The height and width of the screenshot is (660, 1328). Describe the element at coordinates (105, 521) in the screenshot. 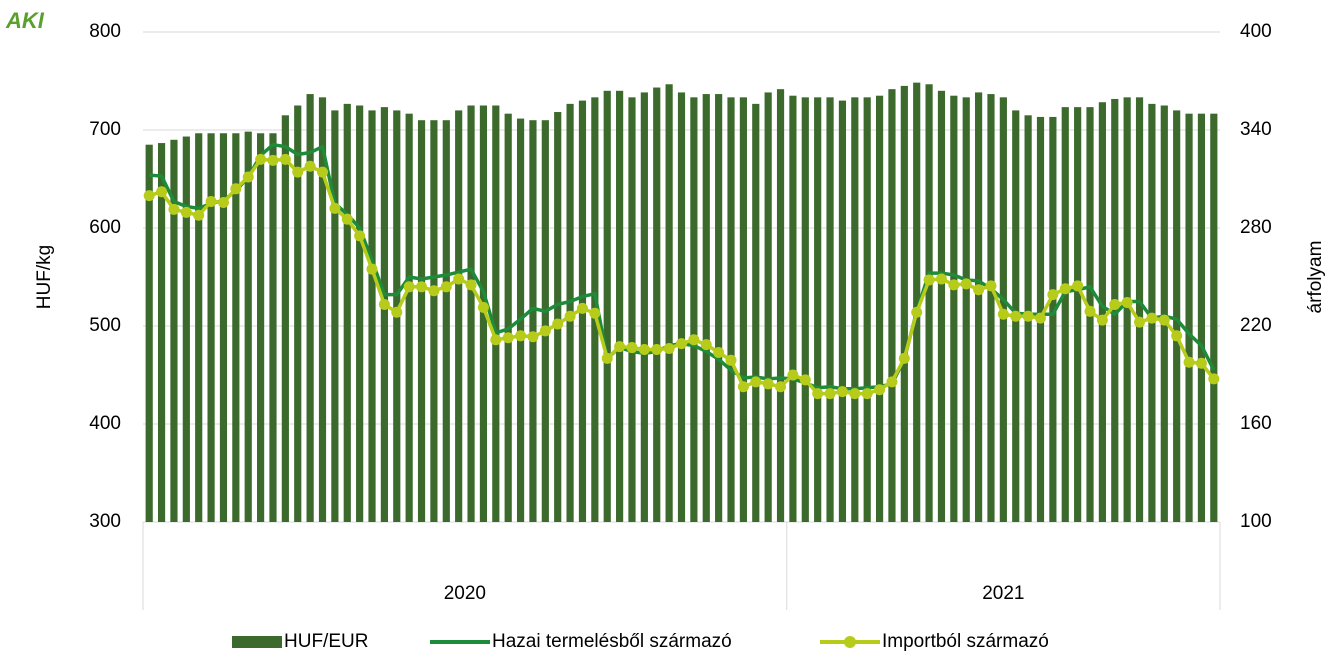

I see `y-tick-label: 300` at that location.